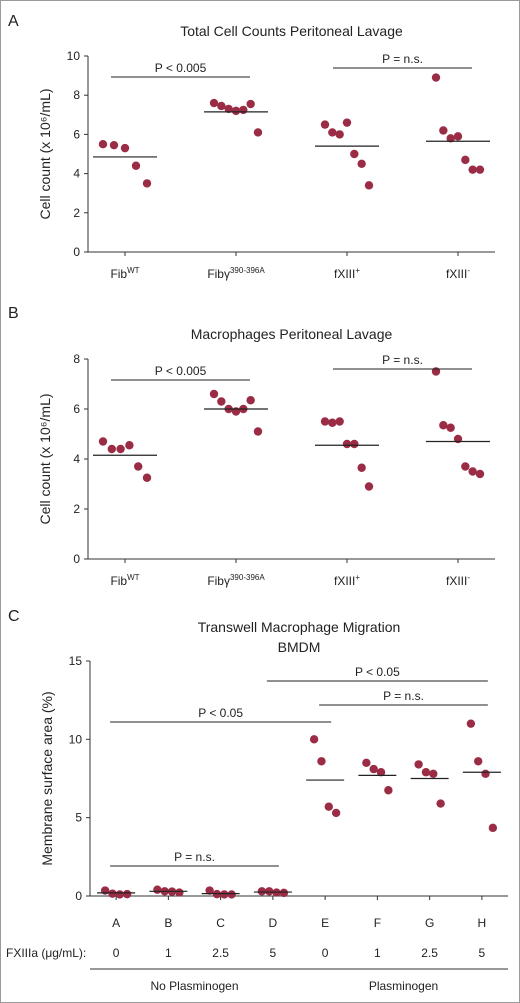  What do you see at coordinates (168, 923) in the screenshot?
I see `x-category-label: B` at bounding box center [168, 923].